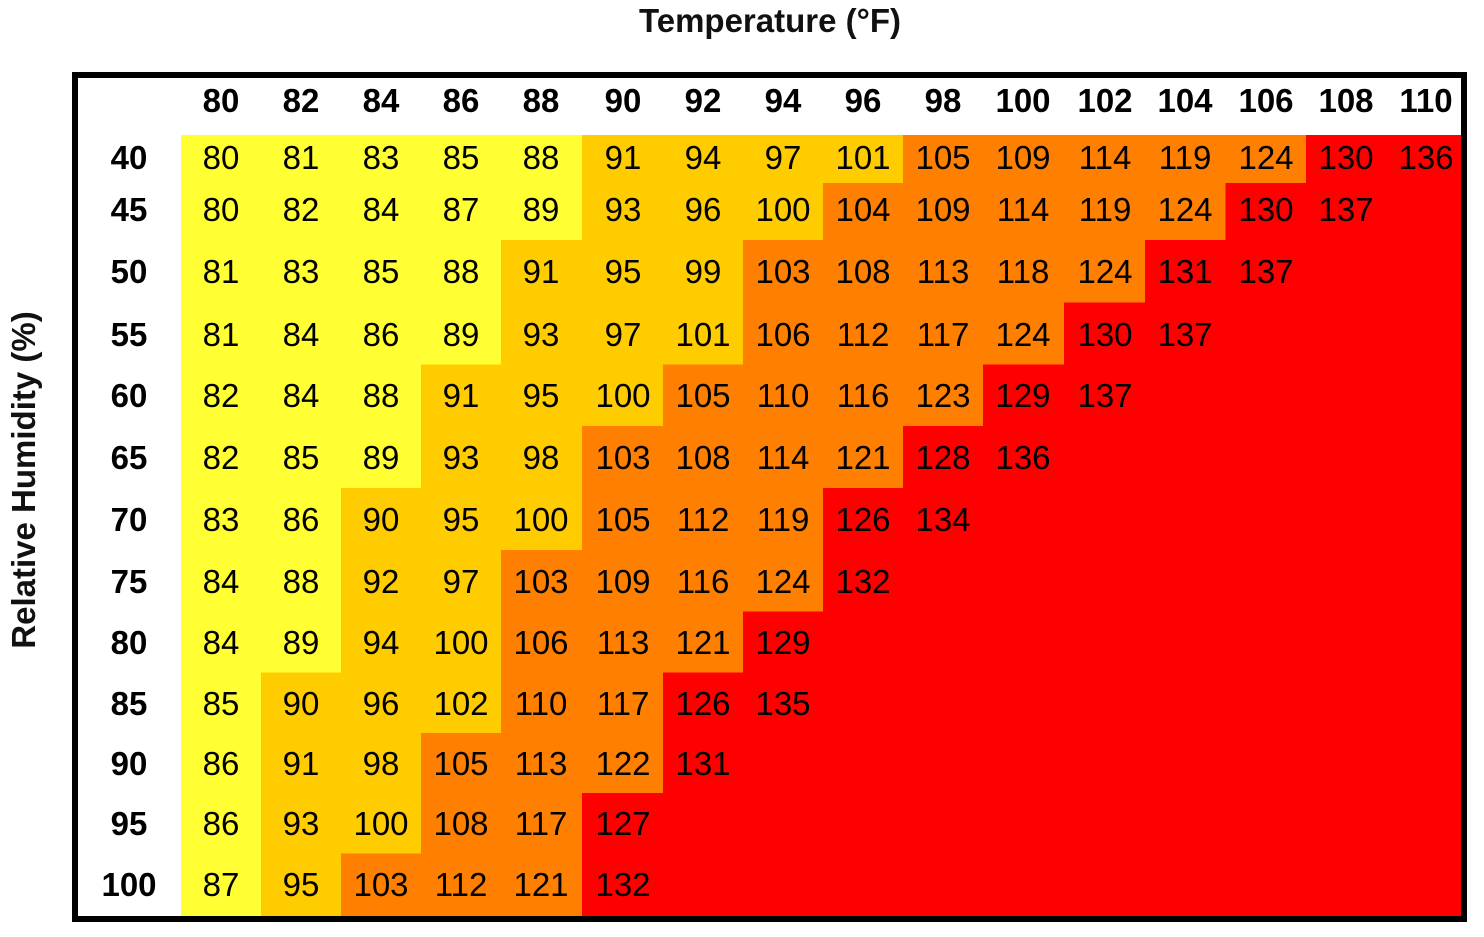 The height and width of the screenshot is (937, 1484). Describe the element at coordinates (1185, 100) in the screenshot. I see `column-header-temperature: 104` at that location.